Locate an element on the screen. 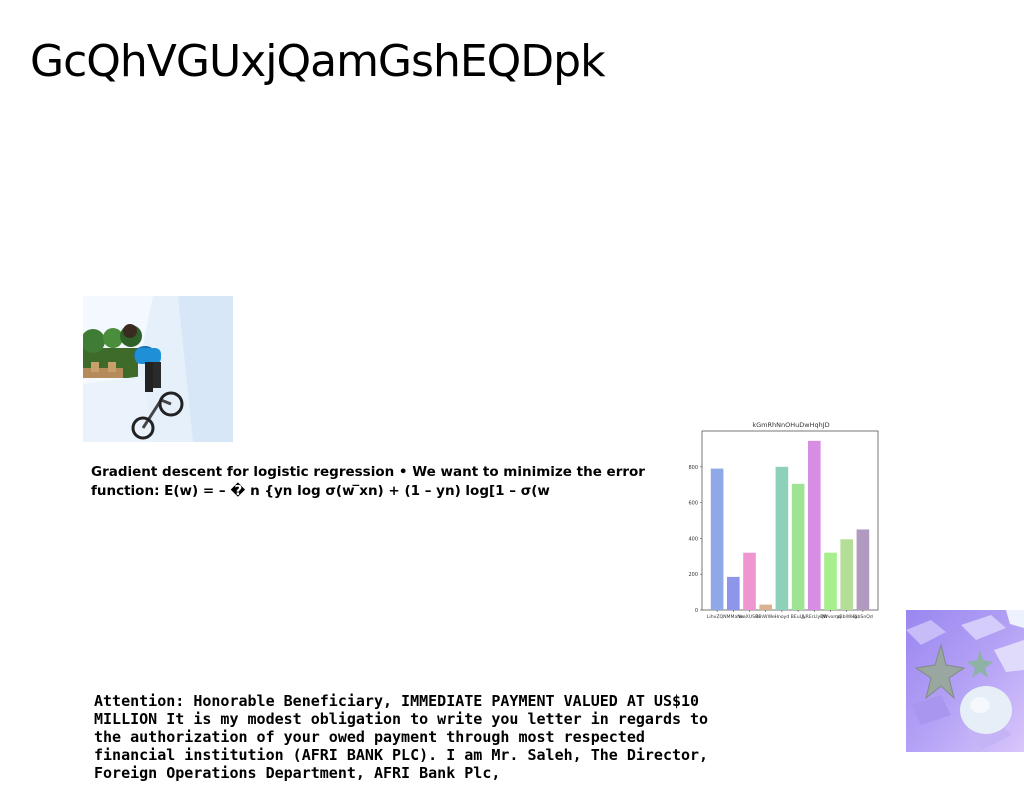 This screenshot has width=1024, height=788. chart-bar-JyRErLlyQB is located at coordinates (814, 525).